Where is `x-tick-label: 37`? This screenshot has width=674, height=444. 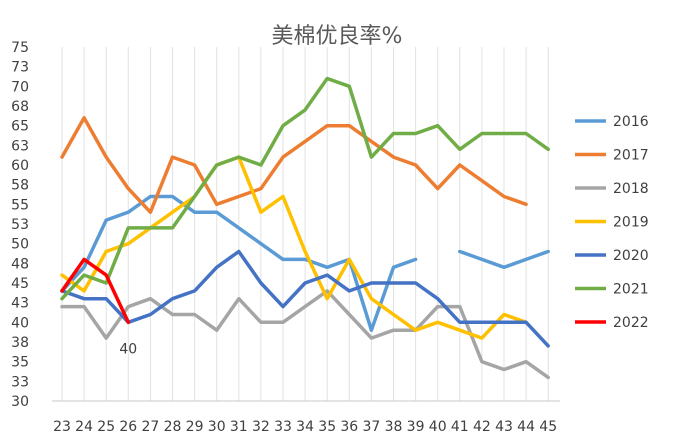 x-tick-label: 37 is located at coordinates (371, 427).